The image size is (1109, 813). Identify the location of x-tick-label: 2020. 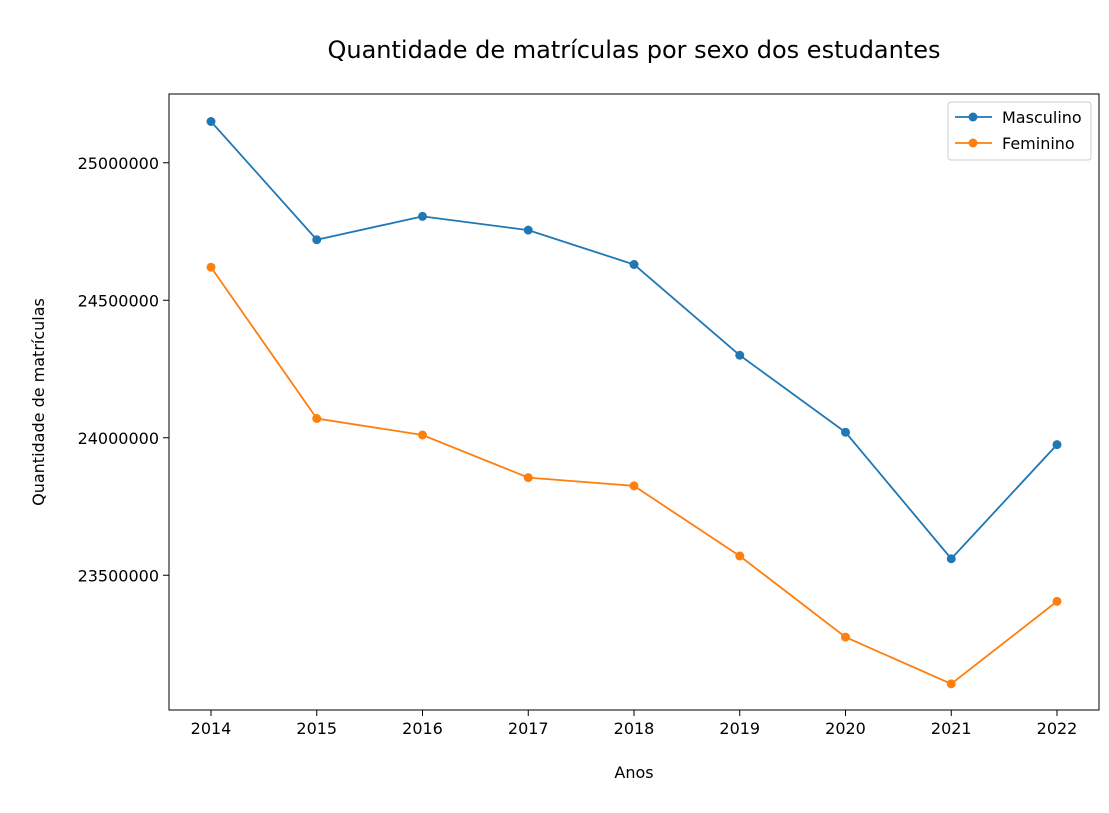
(845, 728).